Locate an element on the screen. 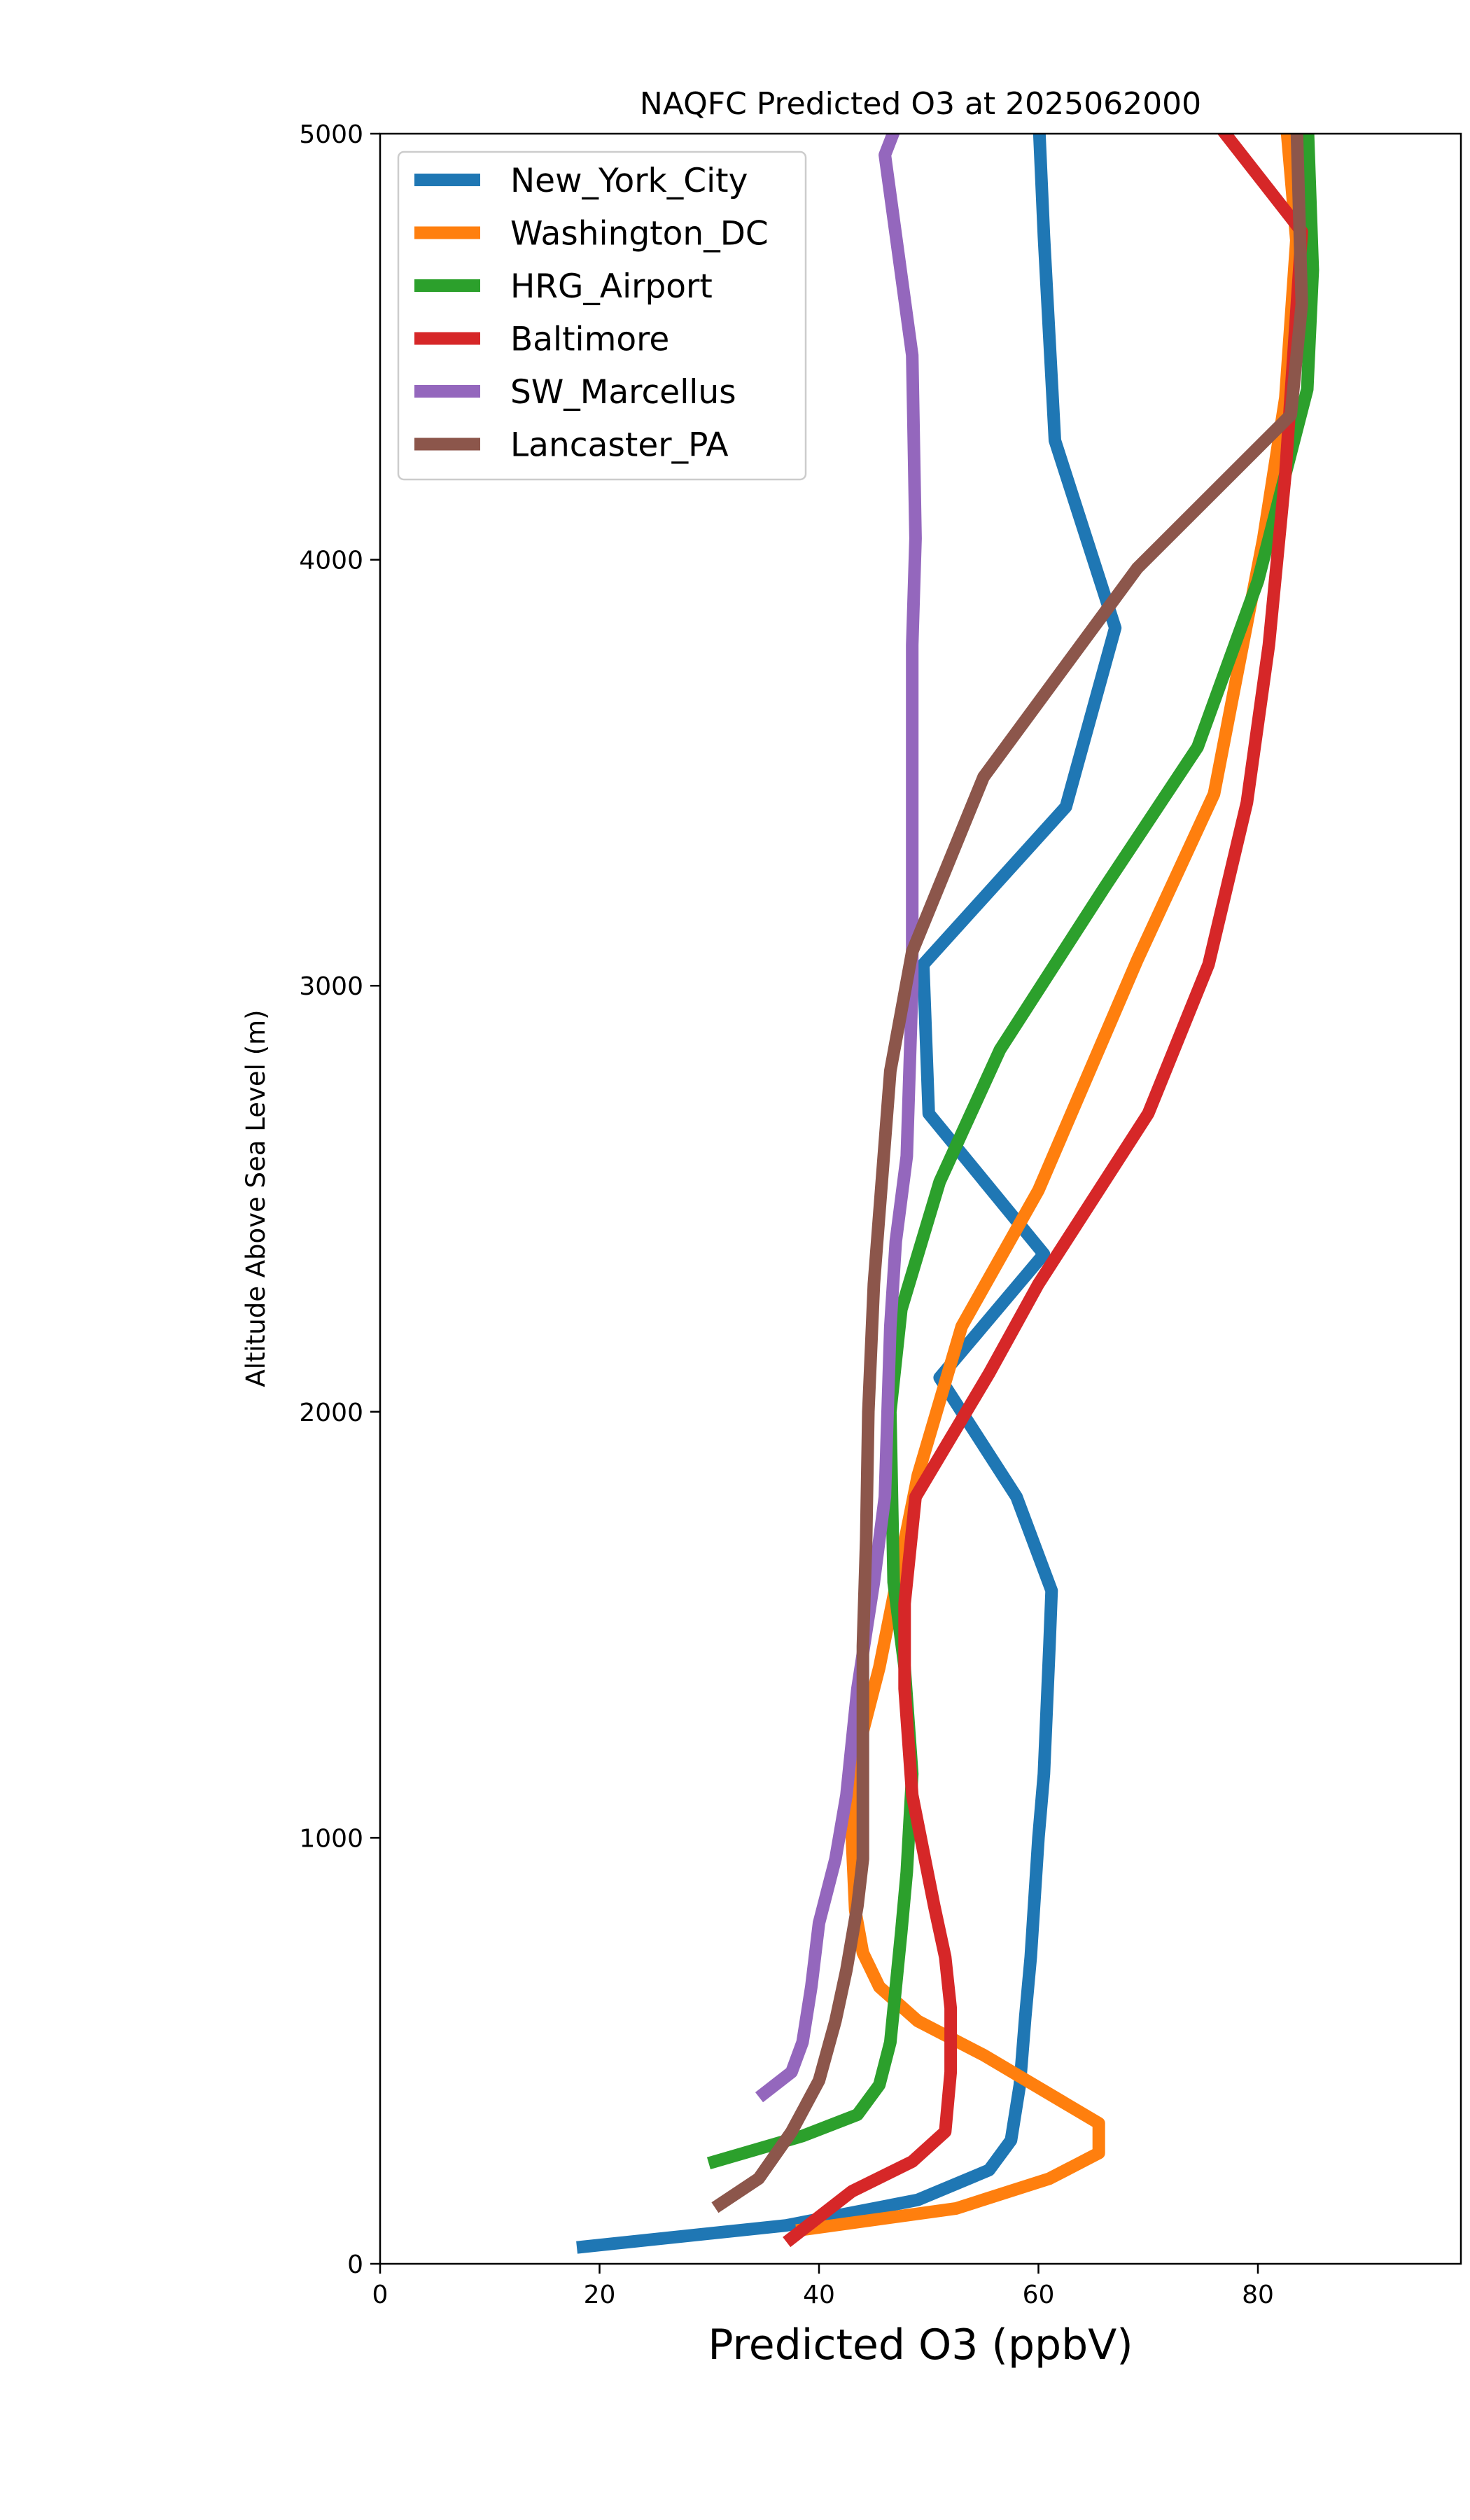 Image resolution: width=1470 pixels, height=2520 pixels. legend-label: Lancaster_PA is located at coordinates (619, 445).